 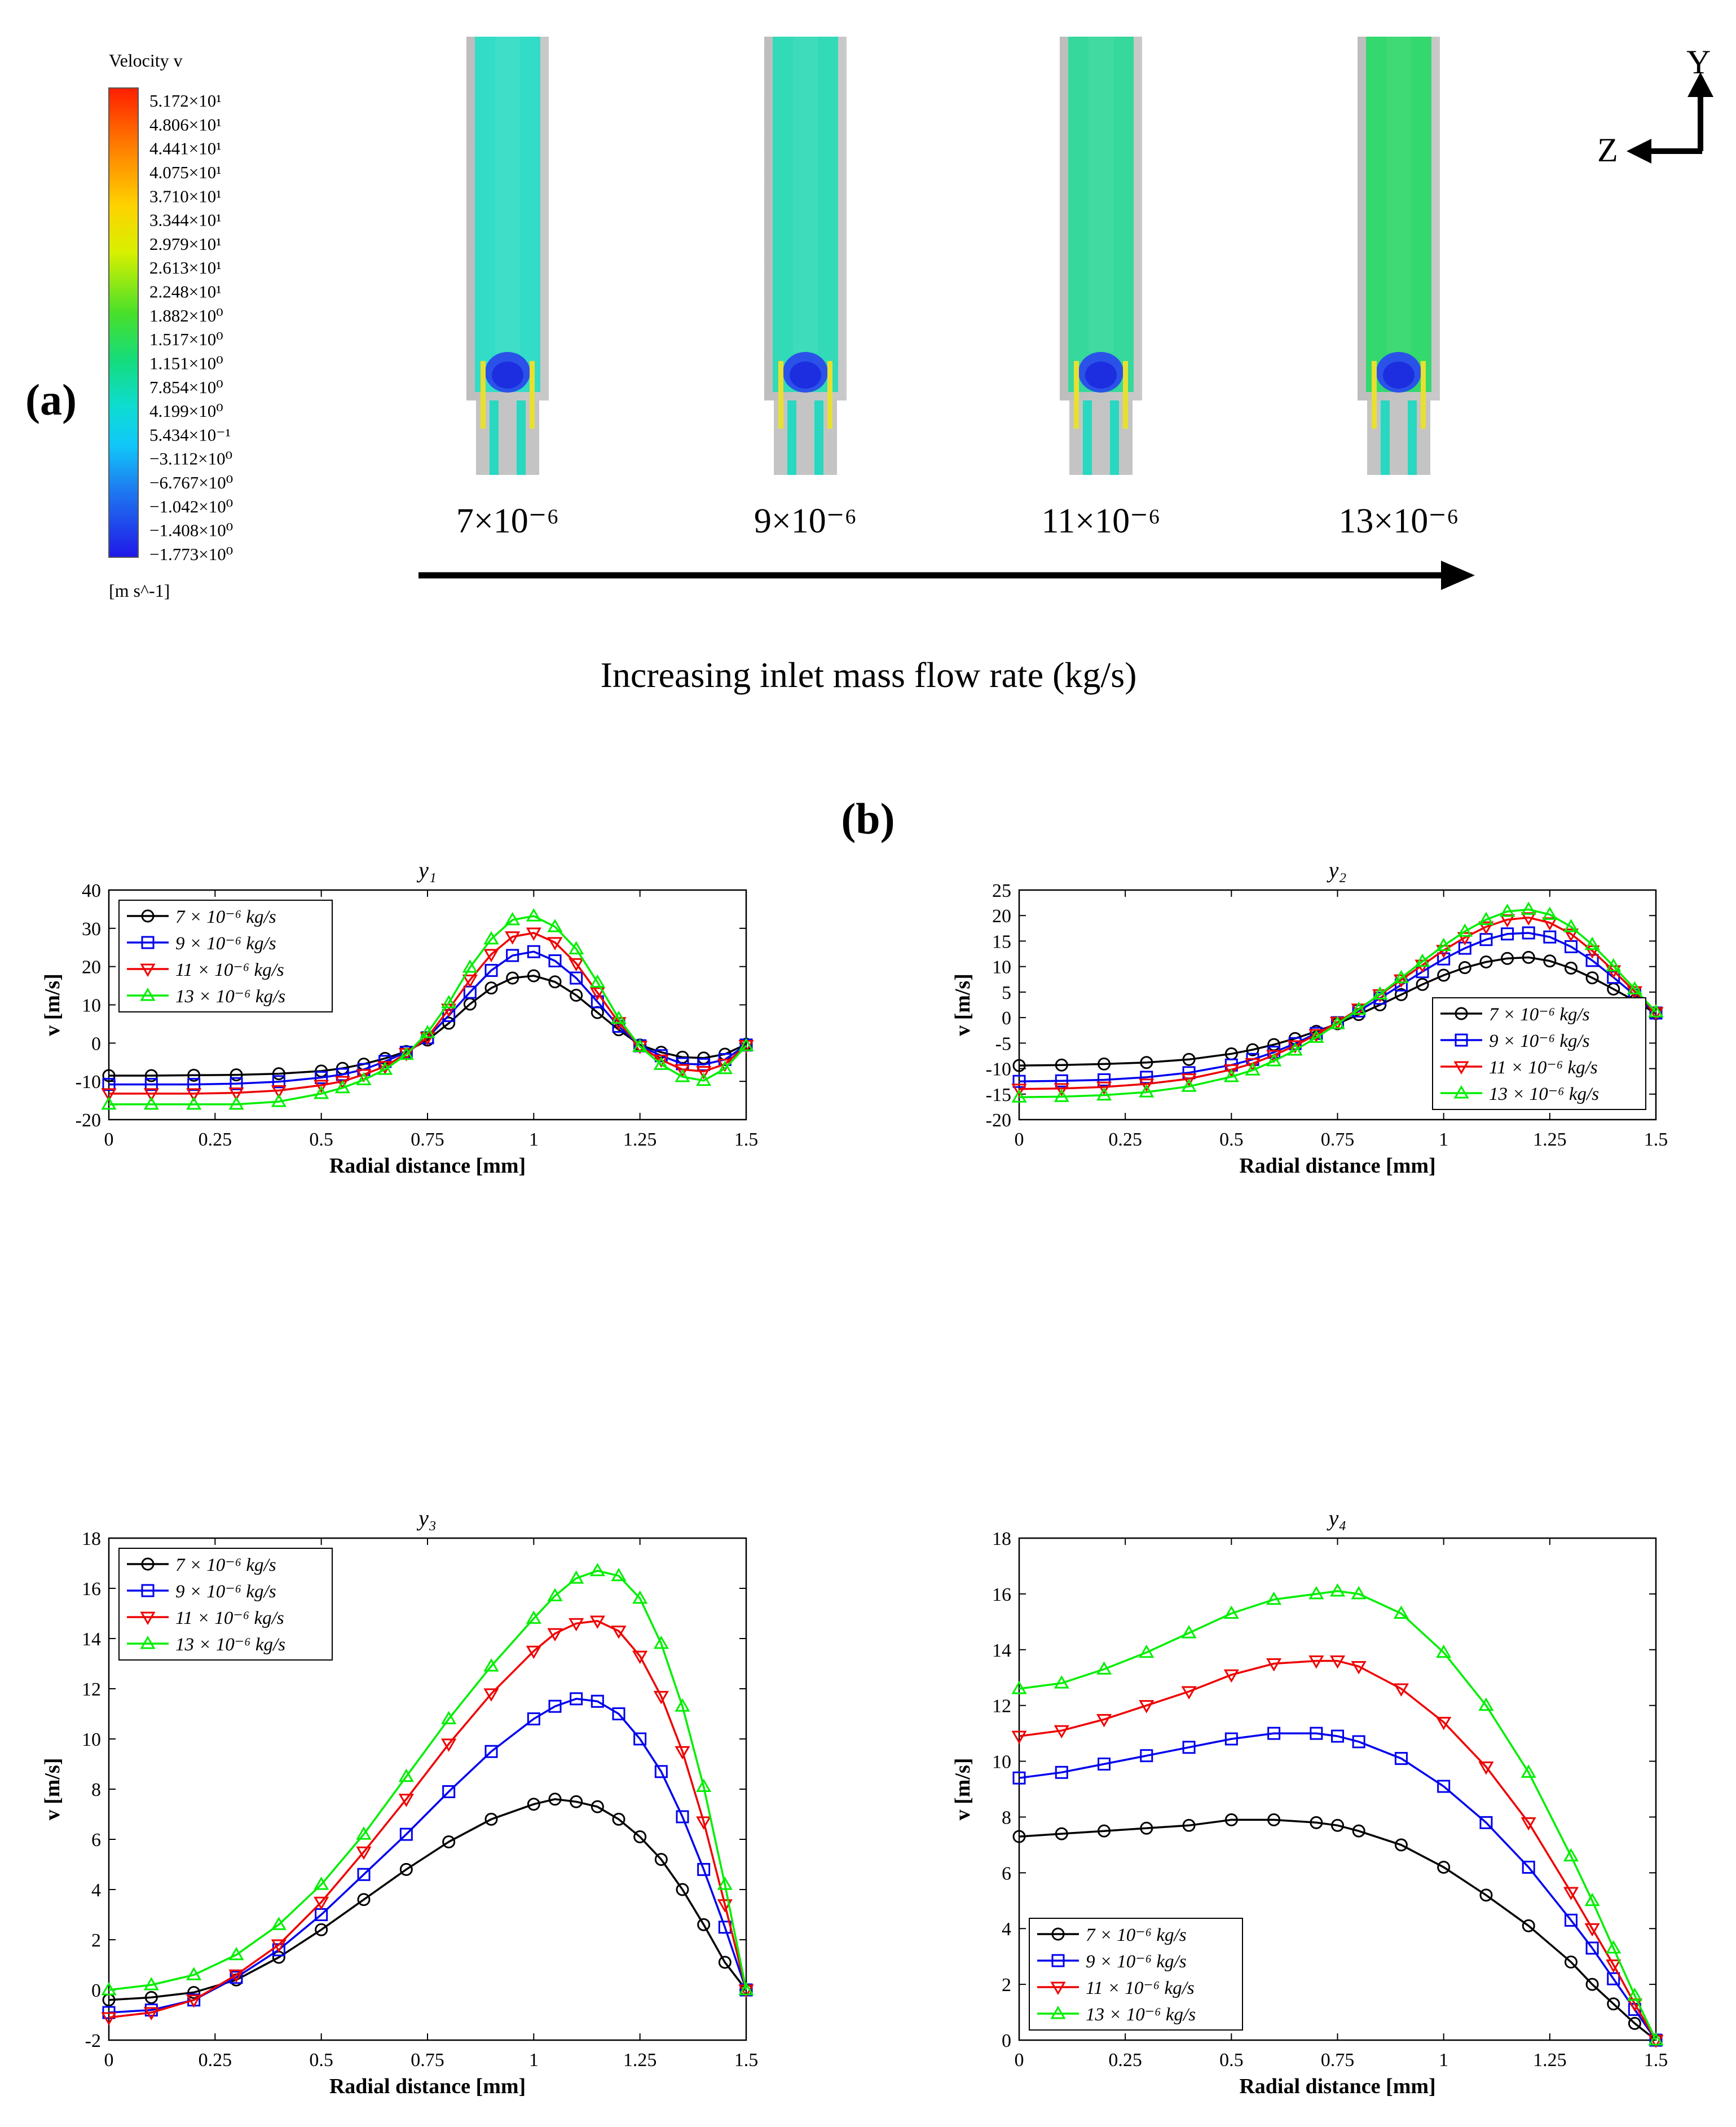 I want to click on colorbar-tick-label: 3.710×10¹, so click(x=185, y=196).